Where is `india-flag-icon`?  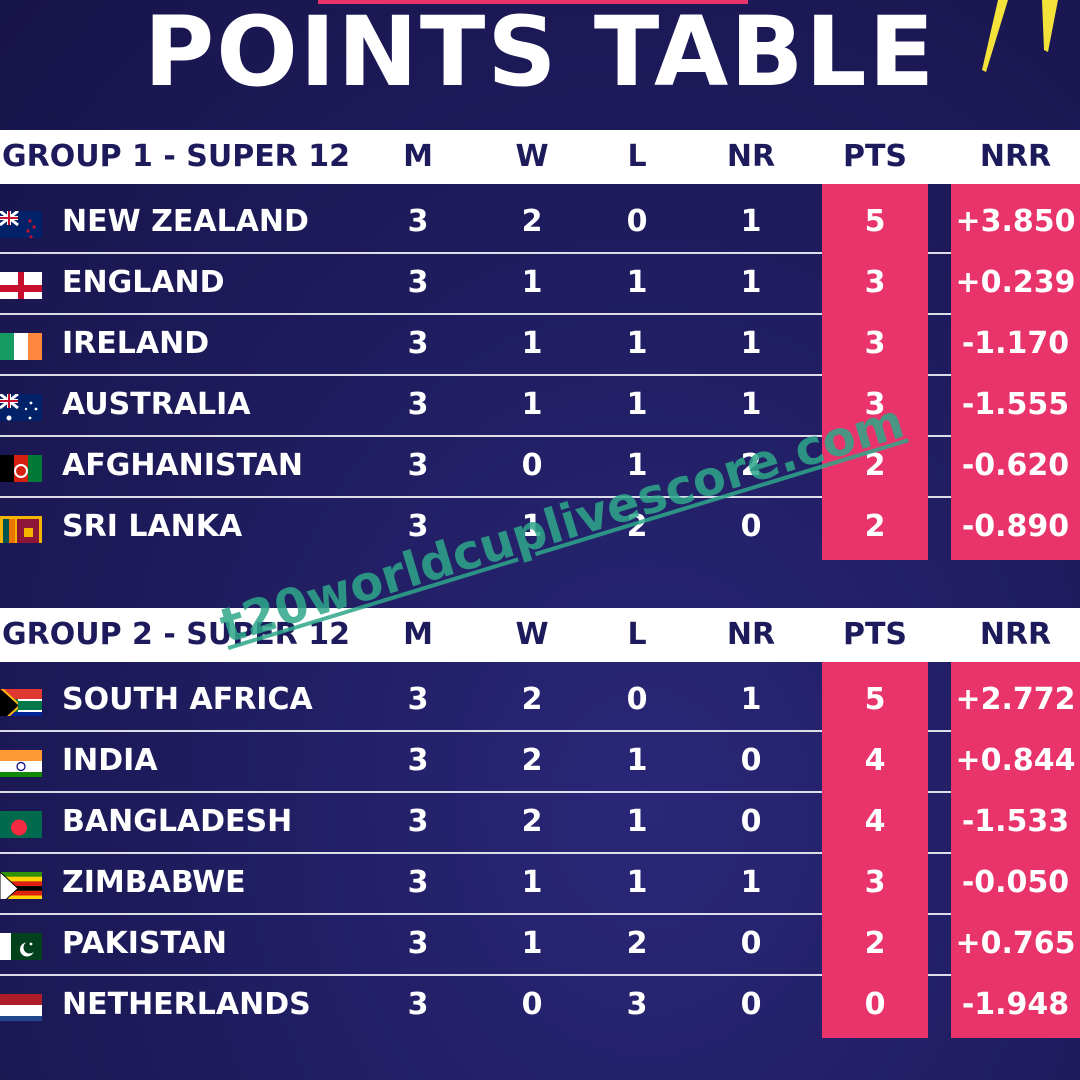 india-flag-icon is located at coordinates (21, 760).